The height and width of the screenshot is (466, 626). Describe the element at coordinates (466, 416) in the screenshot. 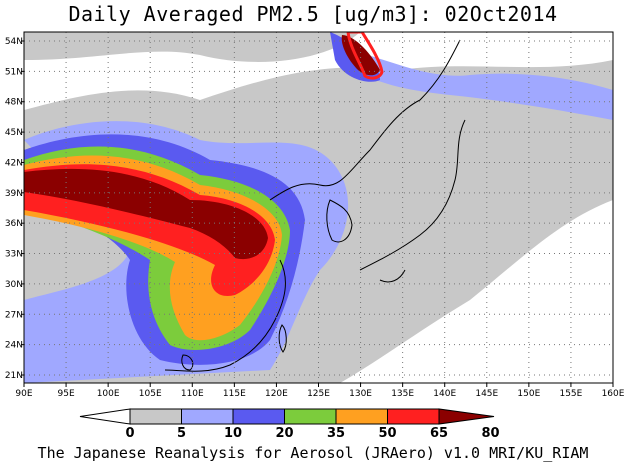

I see `colorbar-high-arrow` at that location.